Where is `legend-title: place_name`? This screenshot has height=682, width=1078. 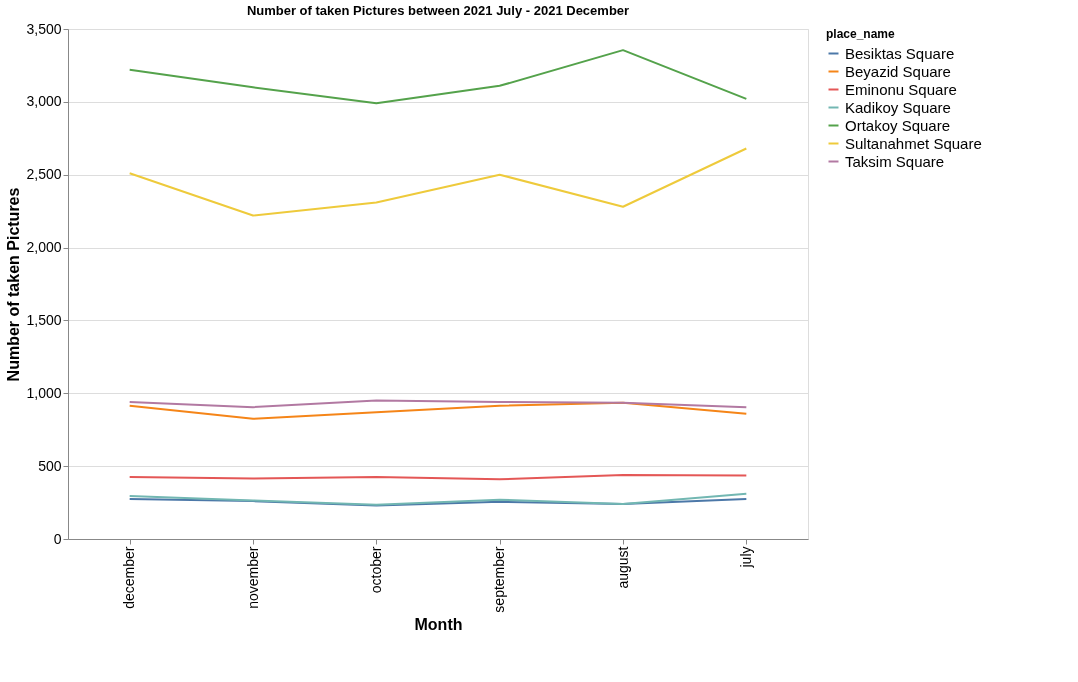
legend-title: place_name is located at coordinates (861, 34).